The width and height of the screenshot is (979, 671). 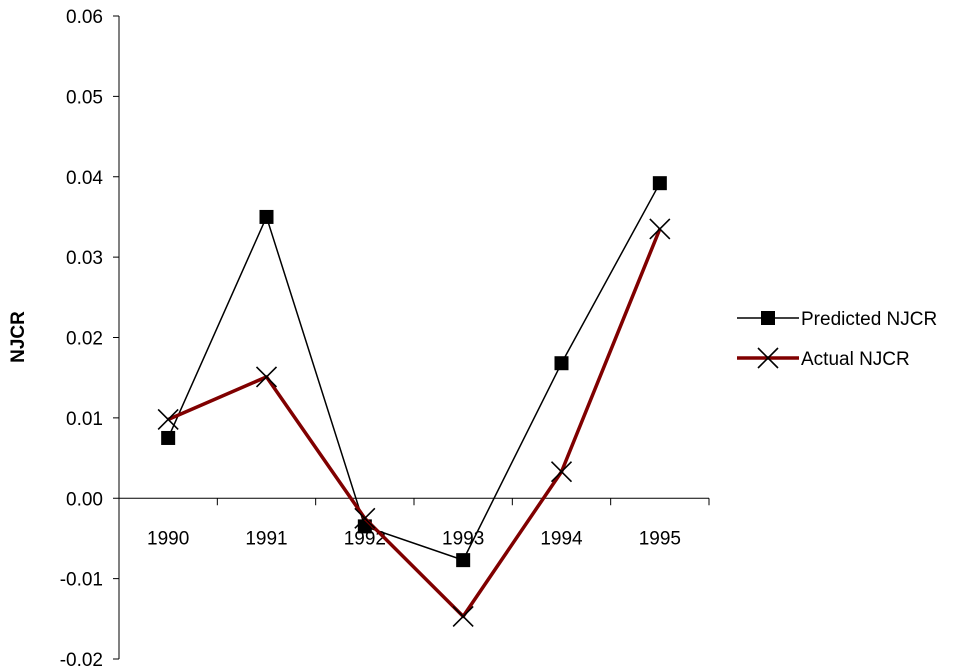 I want to click on y-axis-title: NJCR, so click(x=18, y=337).